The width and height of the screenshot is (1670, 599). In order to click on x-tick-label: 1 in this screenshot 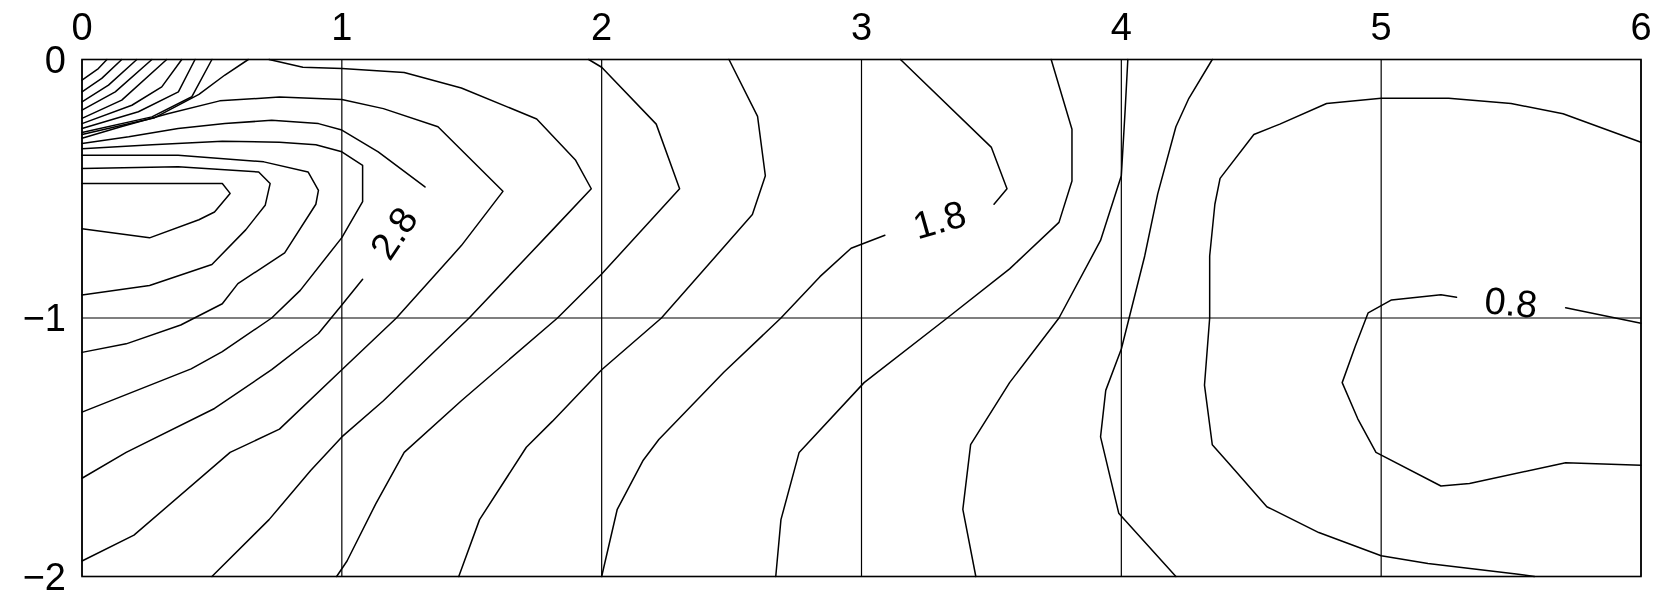, I will do `click(342, 26)`.